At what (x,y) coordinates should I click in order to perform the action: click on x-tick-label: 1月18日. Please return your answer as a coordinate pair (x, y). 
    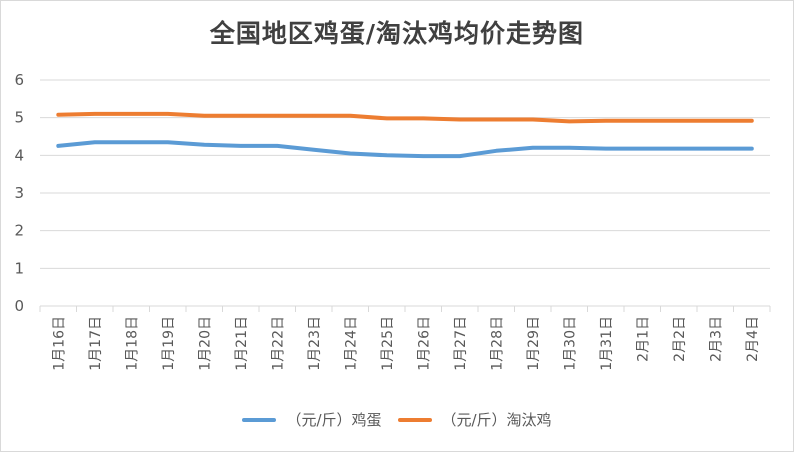
    Looking at the image, I should click on (132, 343).